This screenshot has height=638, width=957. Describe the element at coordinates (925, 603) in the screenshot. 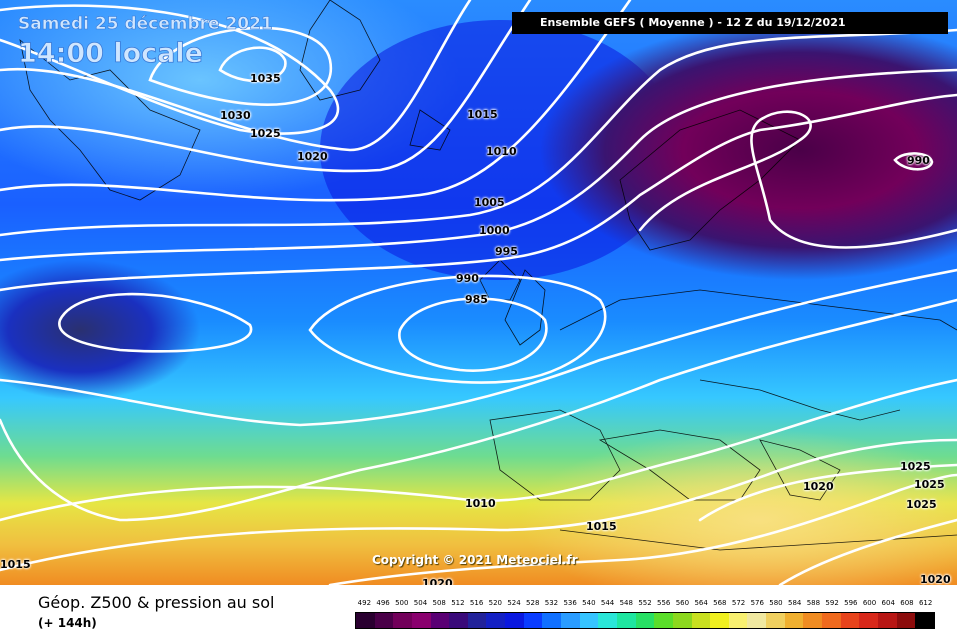

I see `color-scale-tick-label: 612` at that location.